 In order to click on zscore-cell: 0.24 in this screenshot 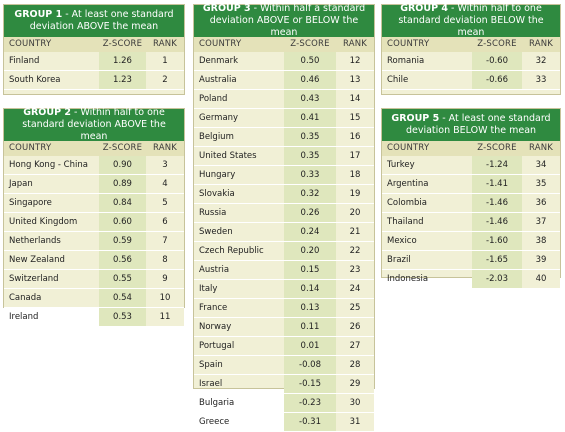, I will do `click(310, 232)`.